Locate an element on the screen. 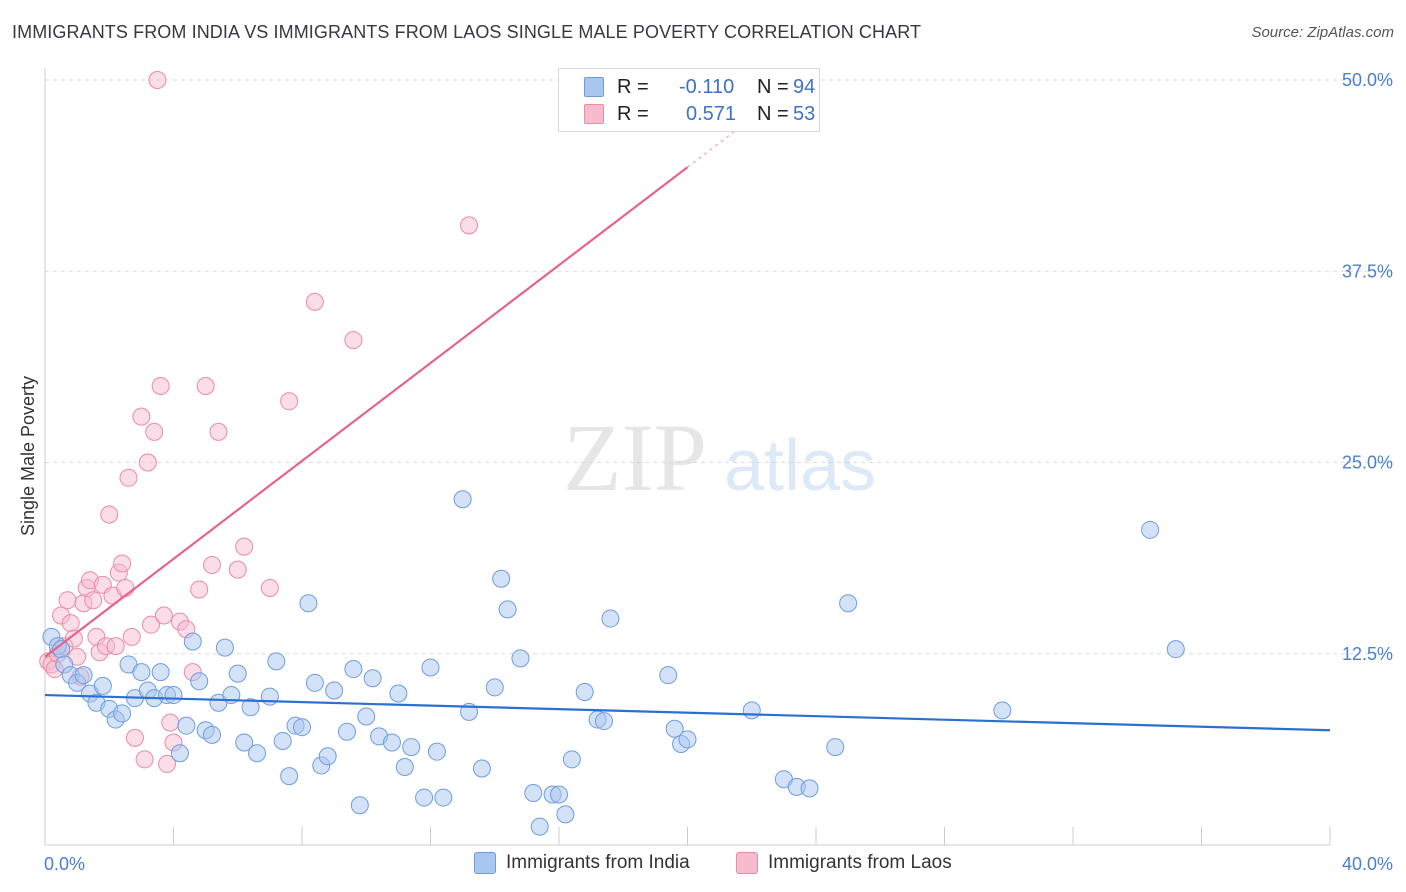 This screenshot has height=892, width=1406. watermark-zip: ZIP is located at coordinates (635, 457).